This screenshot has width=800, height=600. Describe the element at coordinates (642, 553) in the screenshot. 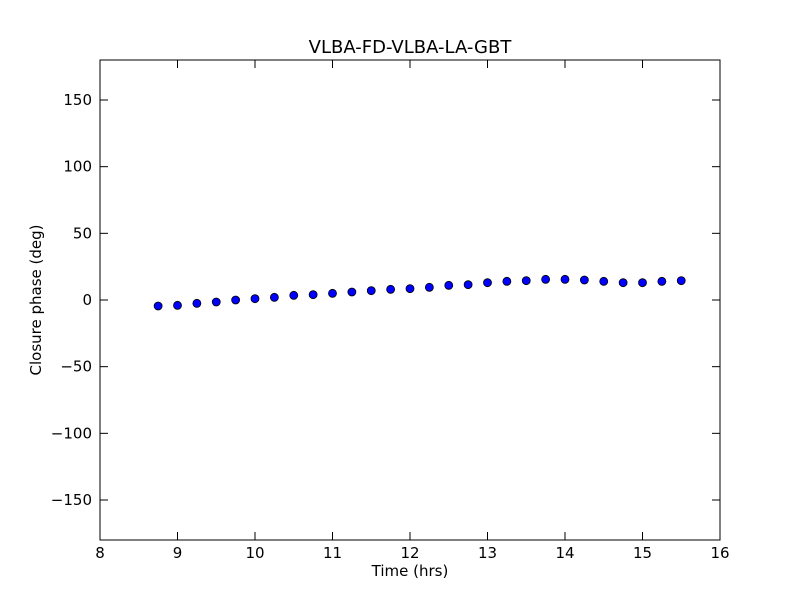

I see `x-tick-label: 15` at that location.